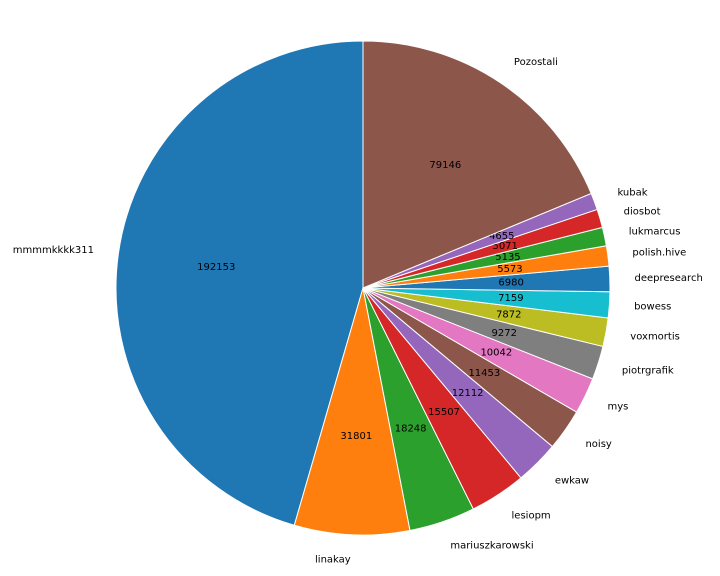 Image resolution: width=720 pixels, height=576 pixels. What do you see at coordinates (444, 412) in the screenshot?
I see `value-label: 15507` at bounding box center [444, 412].